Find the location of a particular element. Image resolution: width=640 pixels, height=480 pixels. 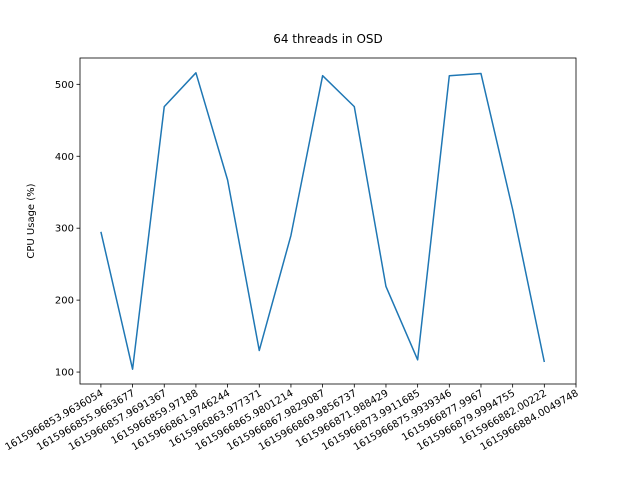

chart-title: 64 threads in OSD is located at coordinates (328, 39).